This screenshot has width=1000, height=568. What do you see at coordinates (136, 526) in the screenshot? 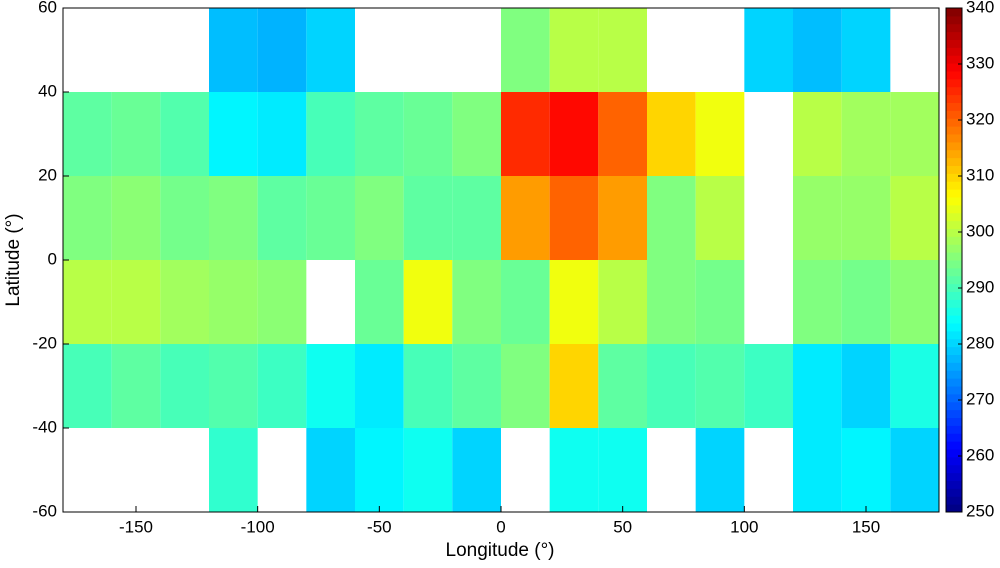
I see `x-tick-label: -150` at bounding box center [136, 526].